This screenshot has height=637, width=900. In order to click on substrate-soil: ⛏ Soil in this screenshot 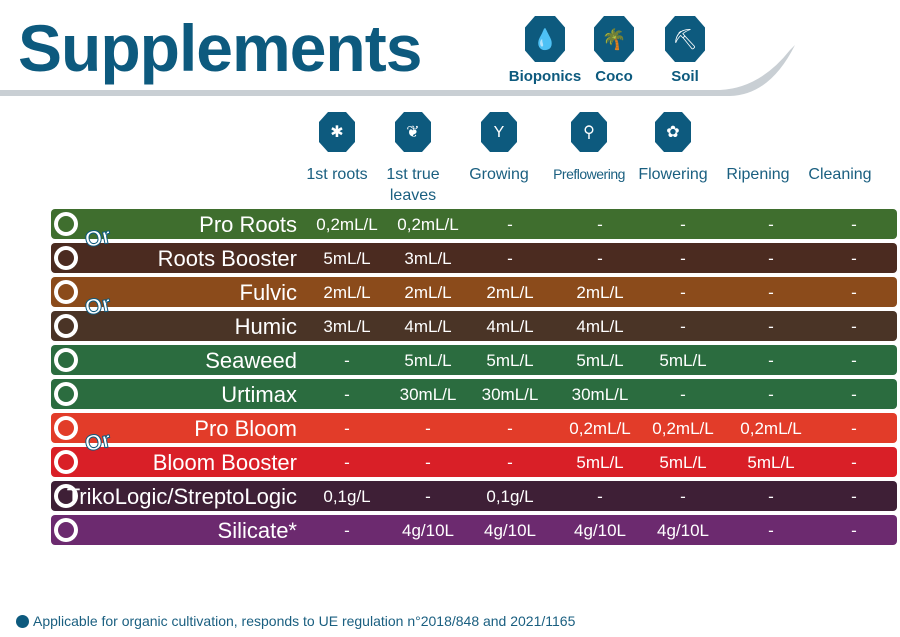, I will do `click(685, 50)`.